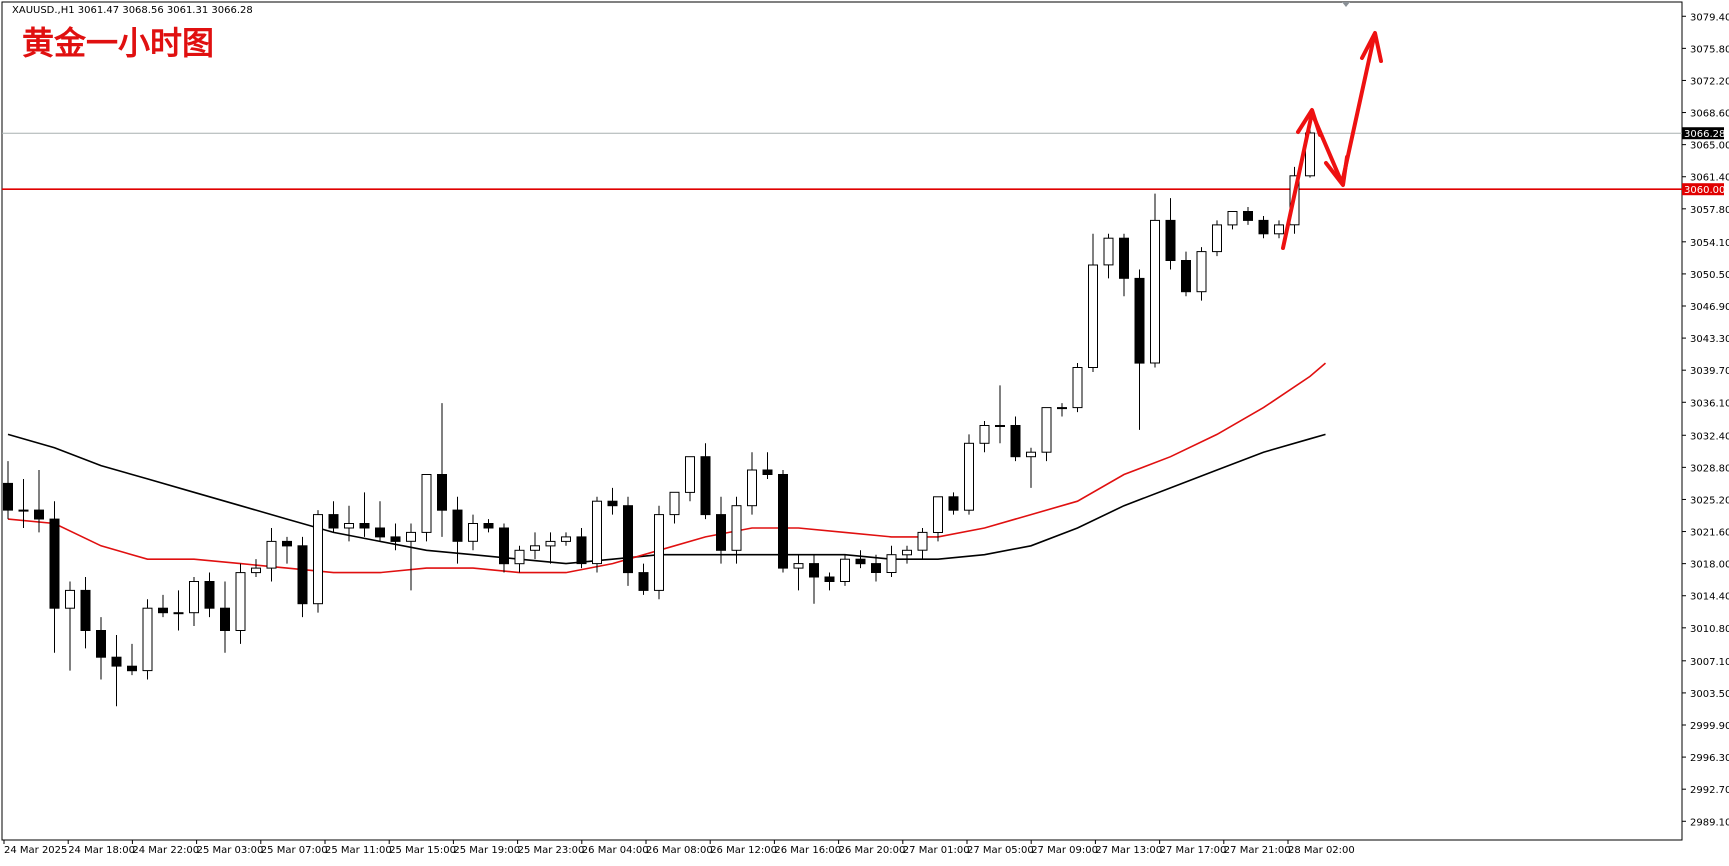 The image size is (1729, 866). Describe the element at coordinates (1709, 597) in the screenshot. I see `y-tick-label: 3014.40` at that location.